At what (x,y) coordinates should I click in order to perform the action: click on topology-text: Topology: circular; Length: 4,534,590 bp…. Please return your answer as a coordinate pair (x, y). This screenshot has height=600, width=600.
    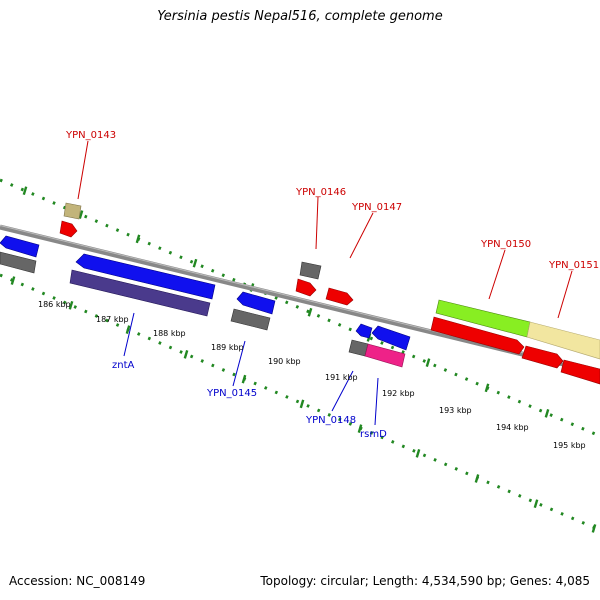
    Looking at the image, I should click on (425, 581).